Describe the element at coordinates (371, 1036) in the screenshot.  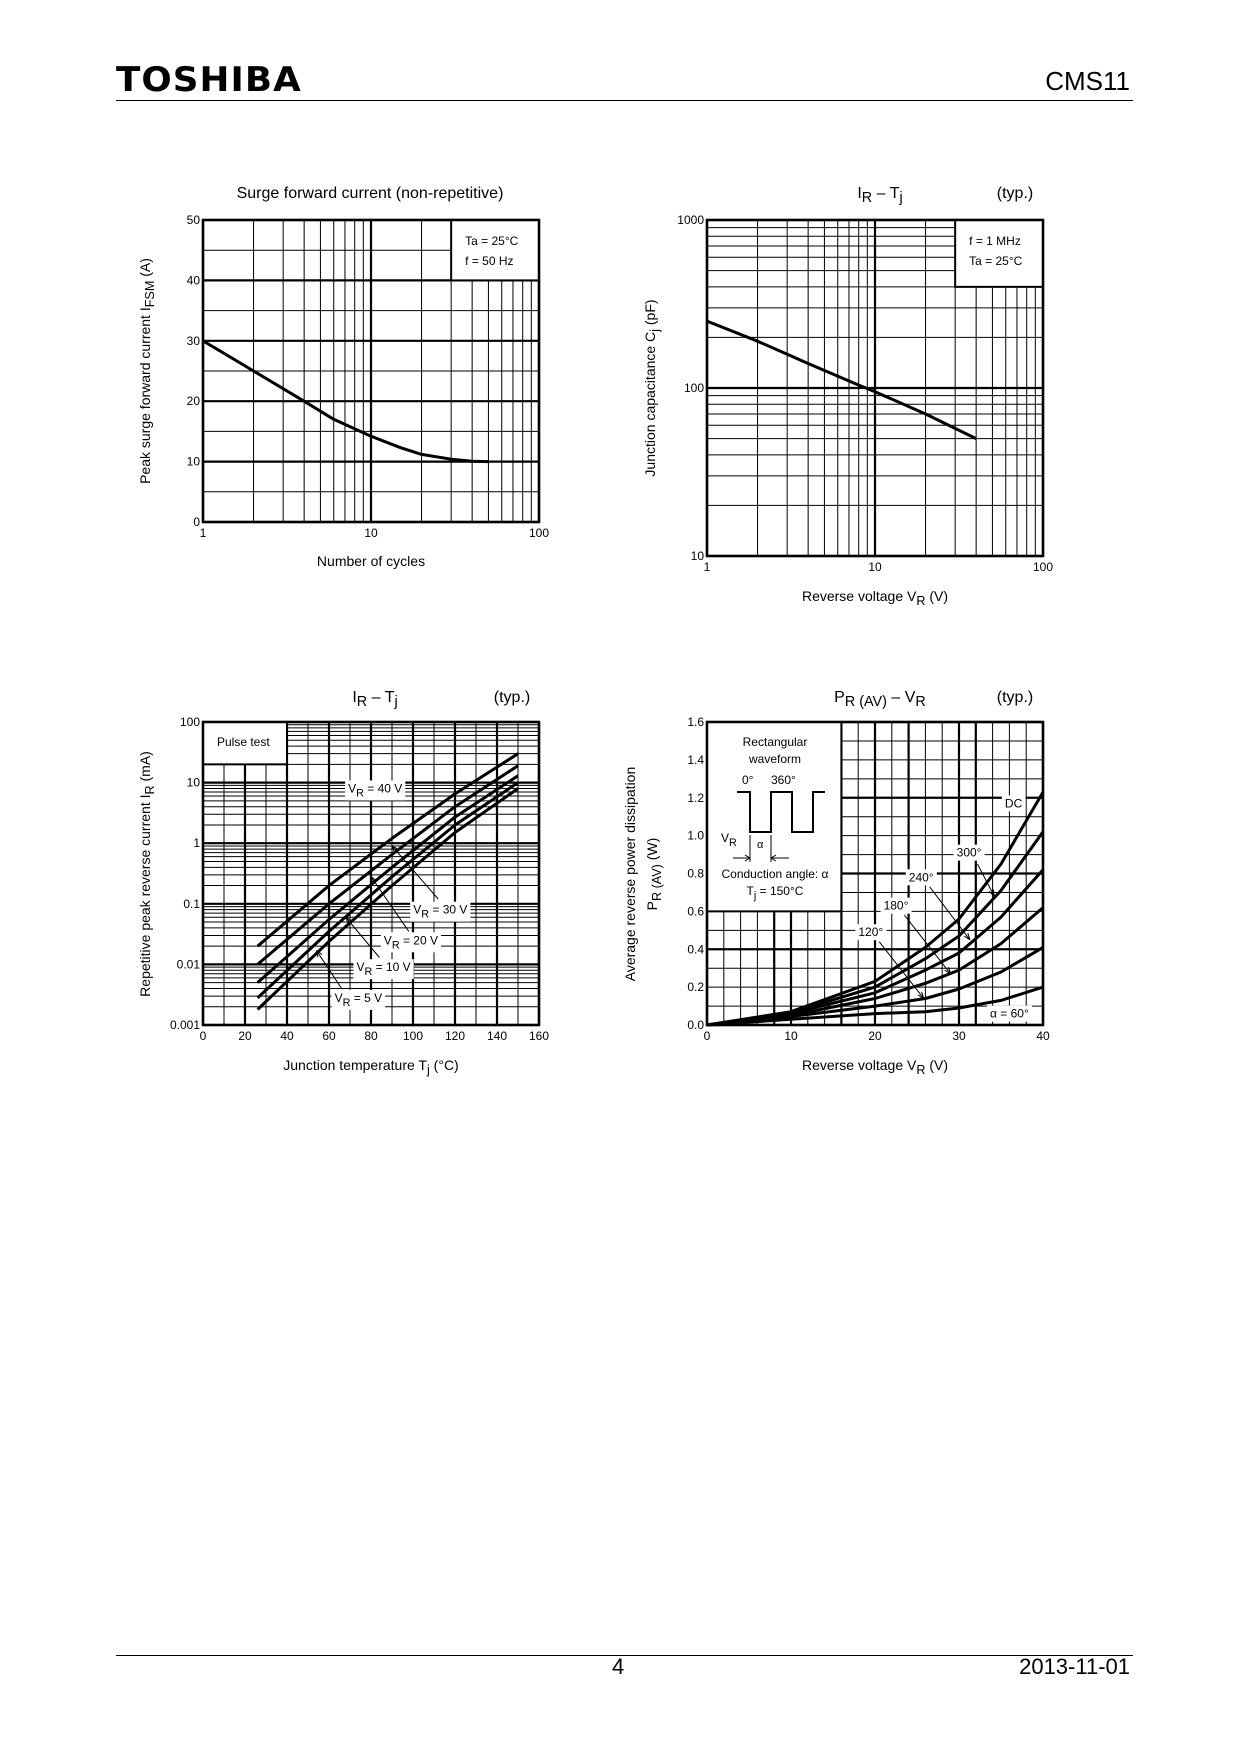
I see `x-tick-label: 80` at that location.